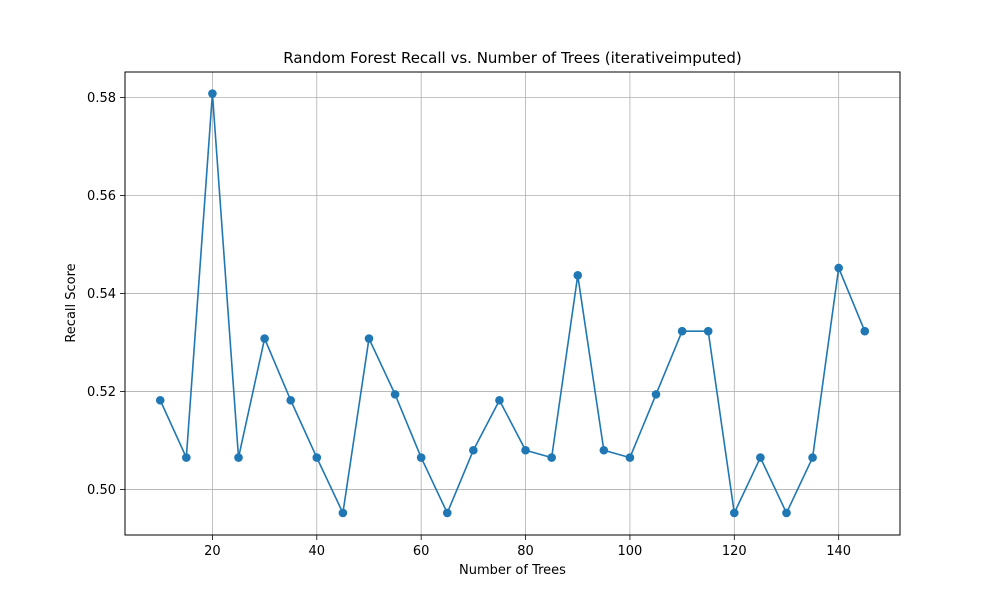 This screenshot has width=1000, height=605. What do you see at coordinates (421, 551) in the screenshot?
I see `x-tick-label: 60` at bounding box center [421, 551].